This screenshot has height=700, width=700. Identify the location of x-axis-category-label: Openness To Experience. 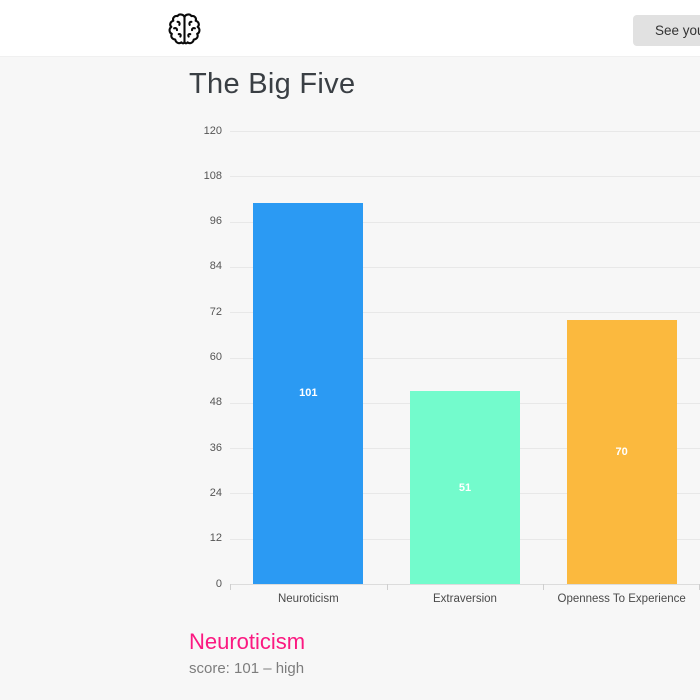
(621, 599).